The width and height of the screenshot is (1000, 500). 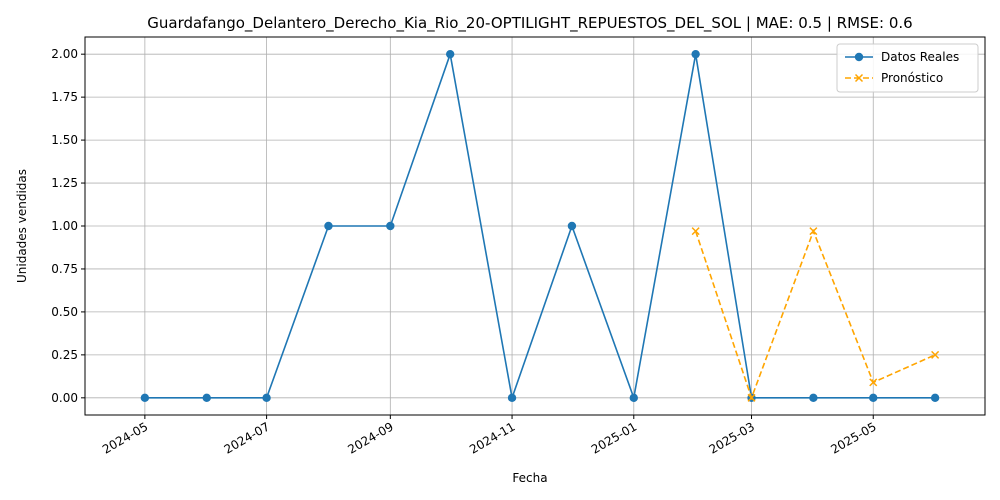 What do you see at coordinates (64, 398) in the screenshot?
I see `y-tick-label: 0.00` at bounding box center [64, 398].